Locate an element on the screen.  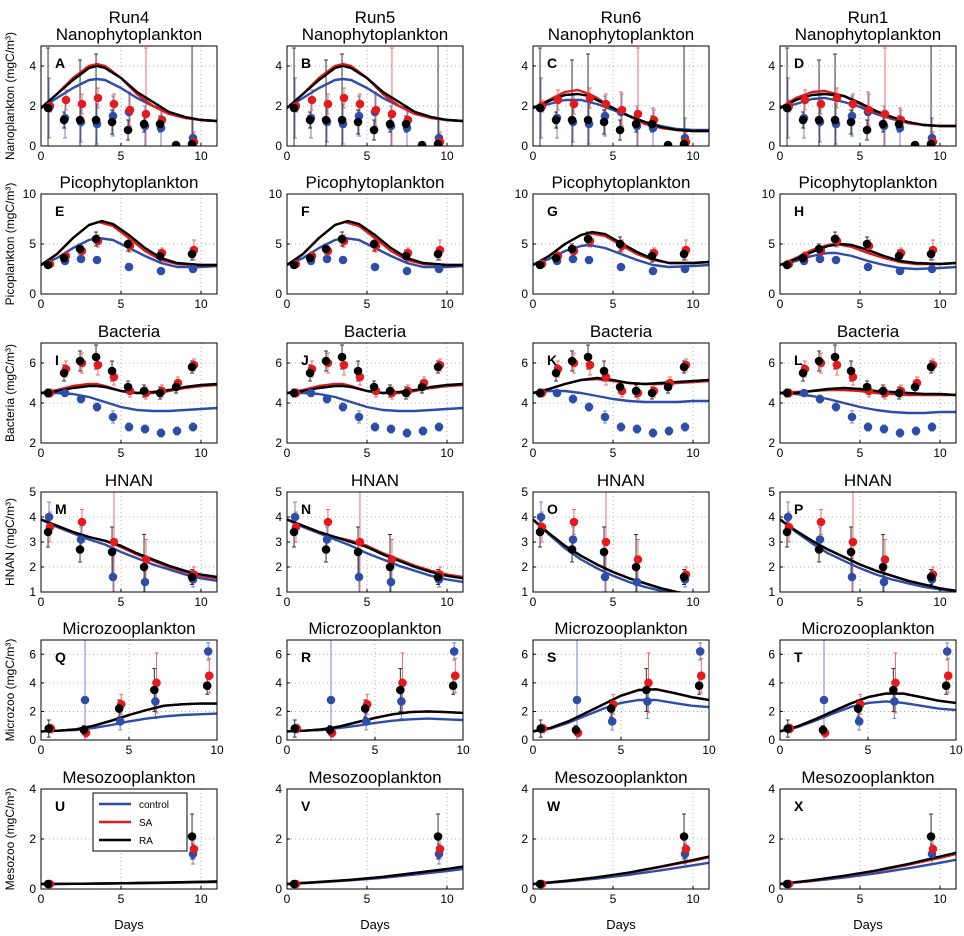
axes-box is located at coordinates (129, 393).